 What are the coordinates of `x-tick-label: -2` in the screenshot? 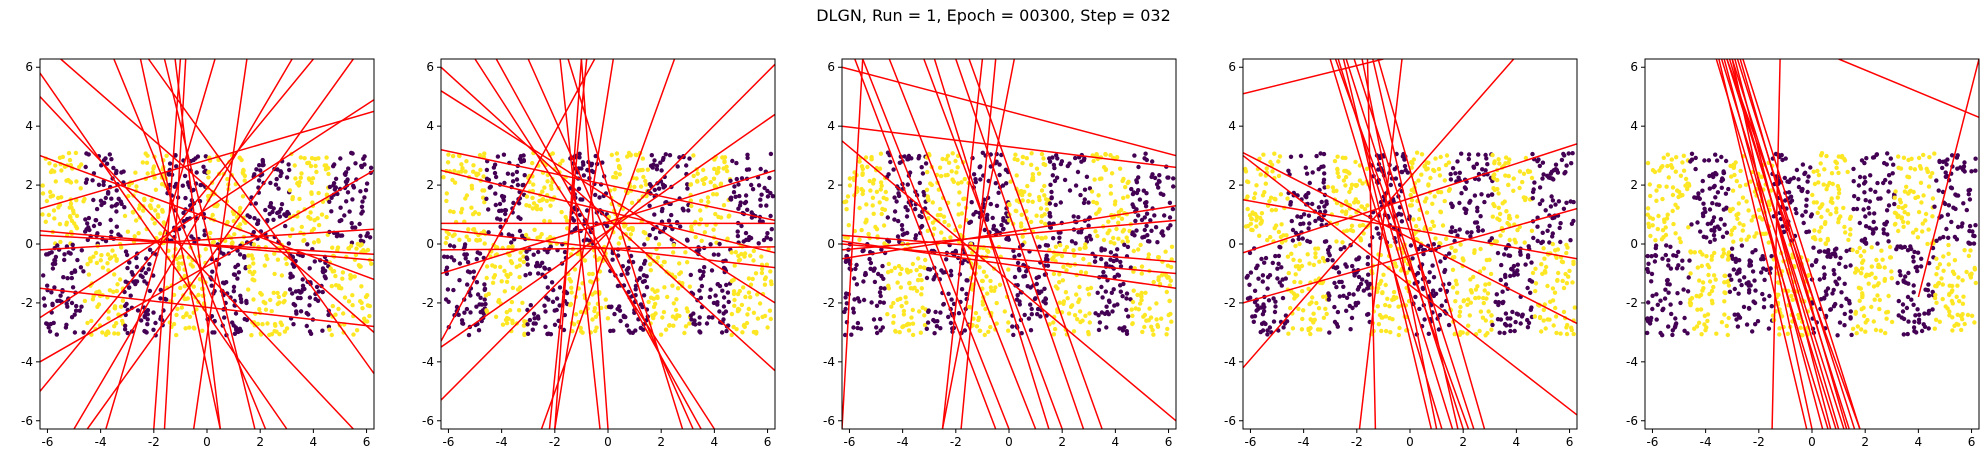 It's located at (1357, 442).